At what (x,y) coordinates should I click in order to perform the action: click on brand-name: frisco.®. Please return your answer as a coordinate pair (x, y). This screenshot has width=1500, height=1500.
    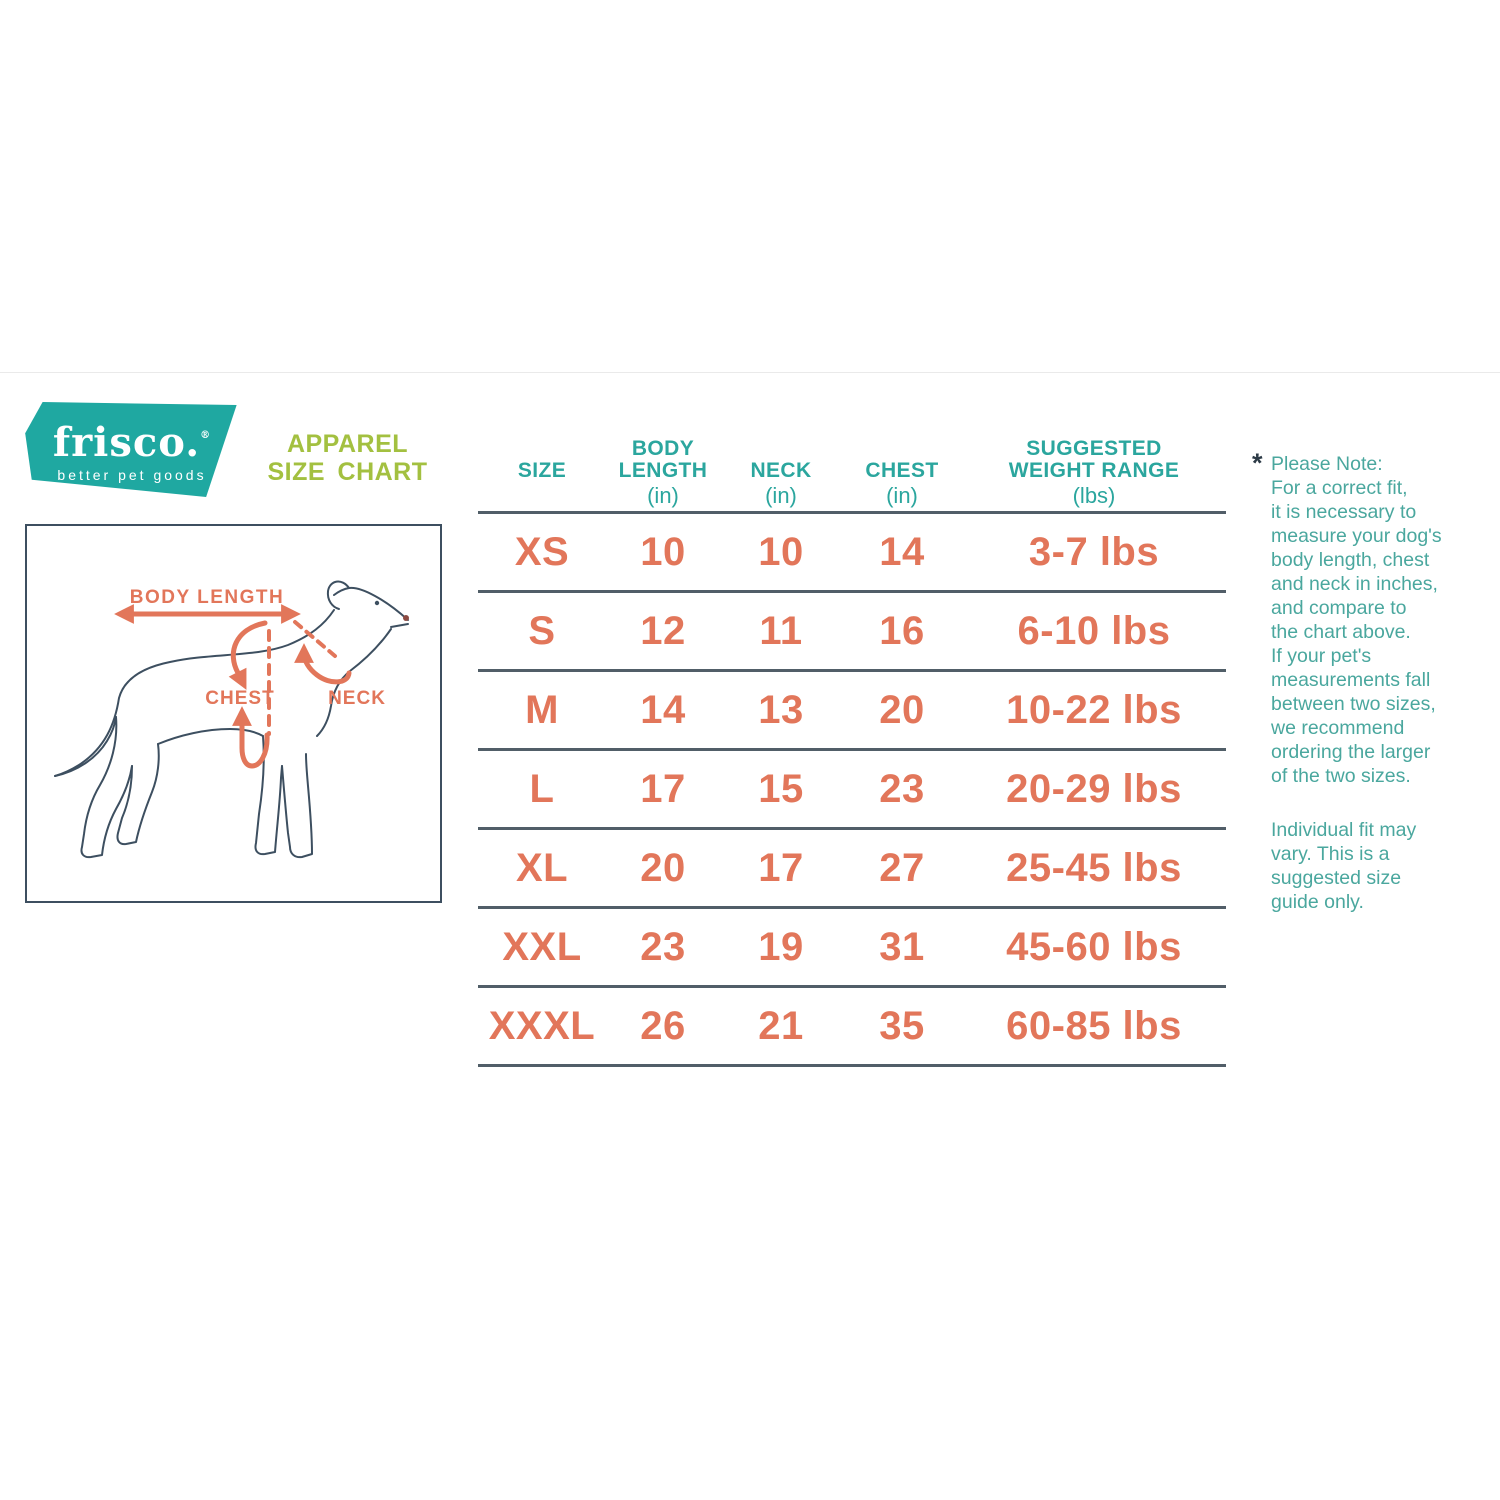
    Looking at the image, I should click on (132, 442).